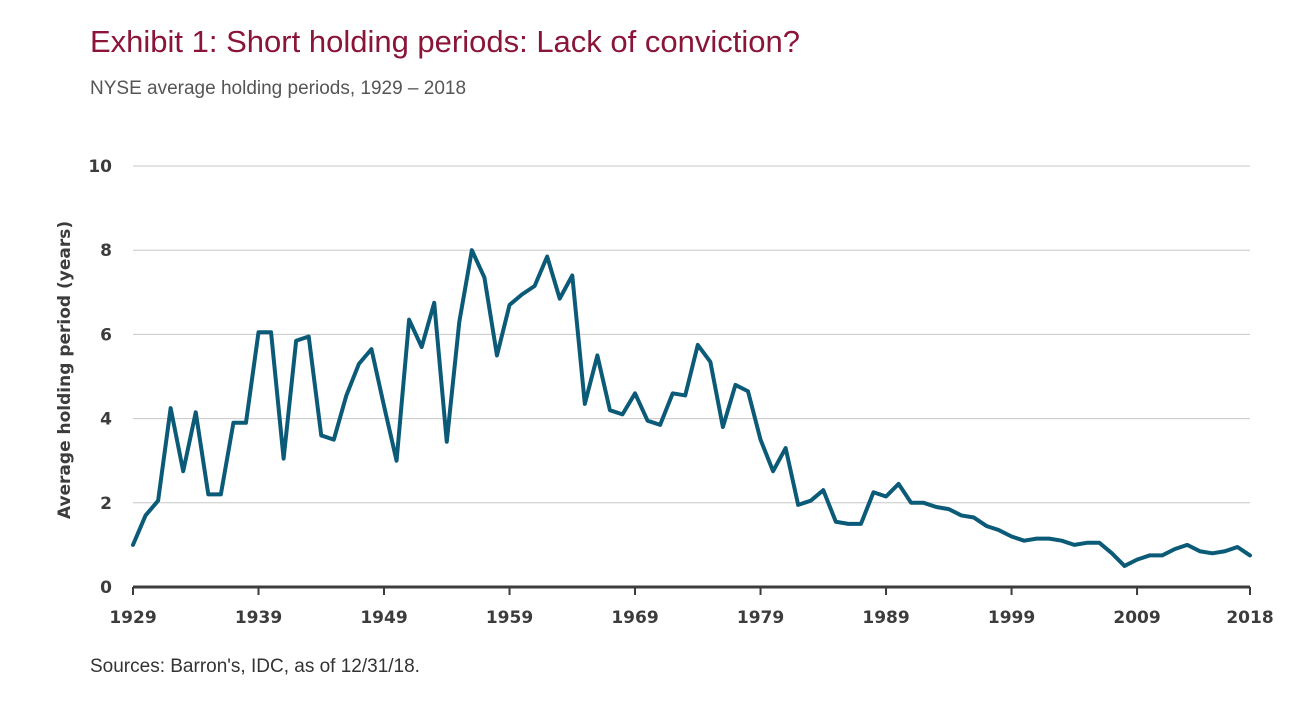 The width and height of the screenshot is (1303, 705). I want to click on x-tick-label: 1979, so click(760, 618).